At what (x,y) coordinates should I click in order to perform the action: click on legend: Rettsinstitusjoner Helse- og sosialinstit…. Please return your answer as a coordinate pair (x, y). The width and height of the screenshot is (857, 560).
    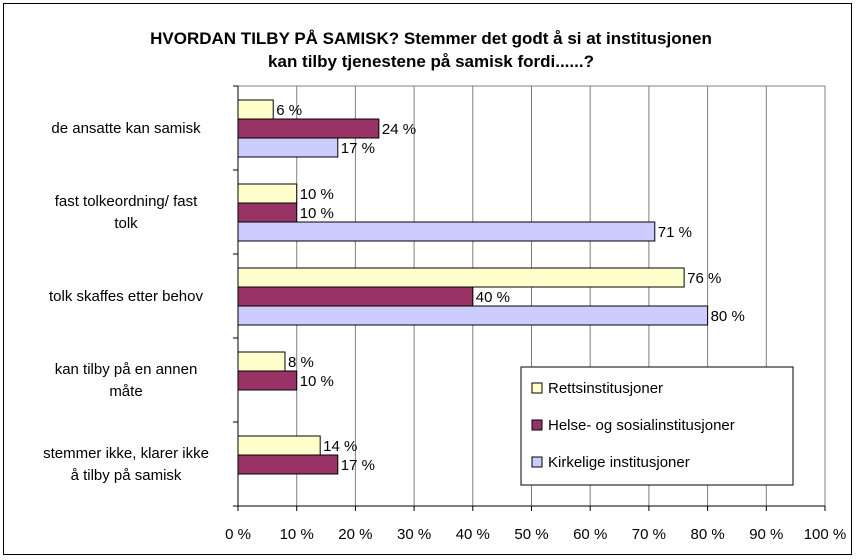
    Looking at the image, I should click on (657, 426).